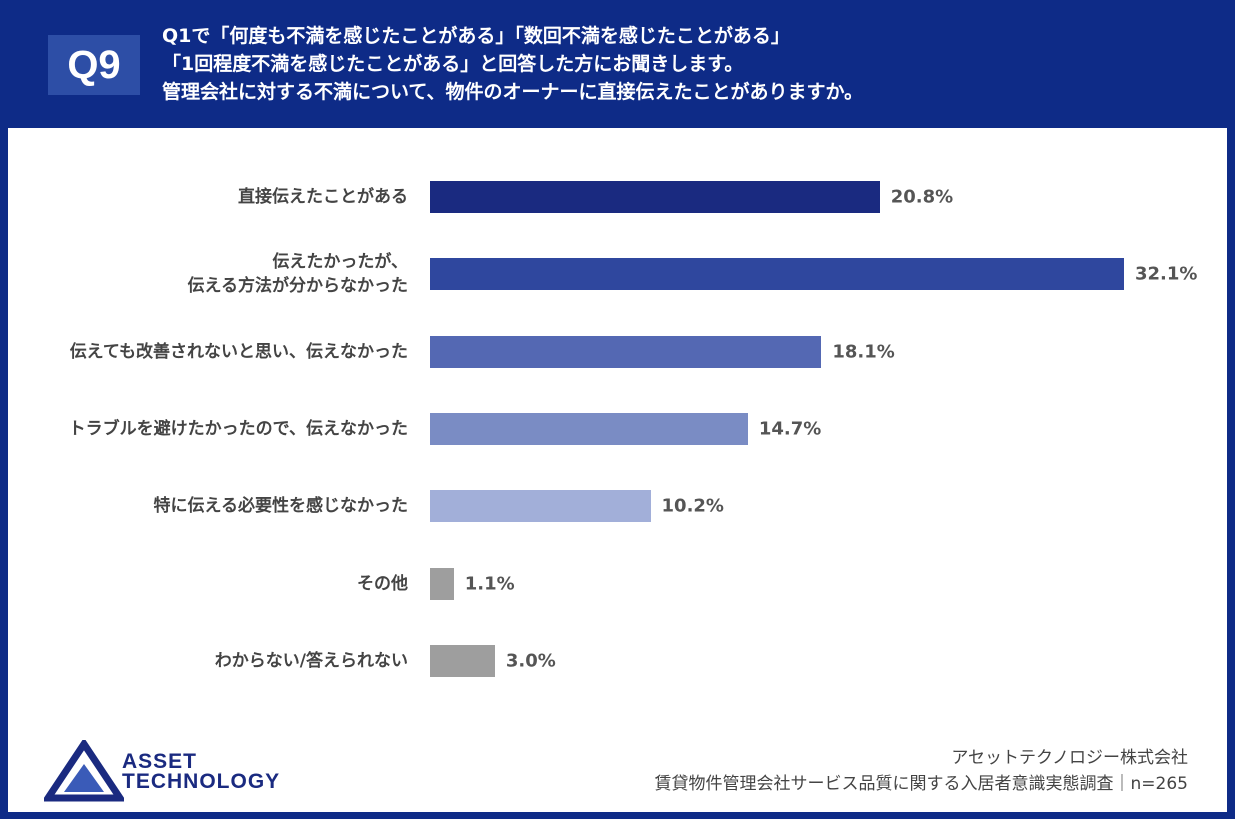  What do you see at coordinates (84, 771) in the screenshot?
I see `logo-mark` at bounding box center [84, 771].